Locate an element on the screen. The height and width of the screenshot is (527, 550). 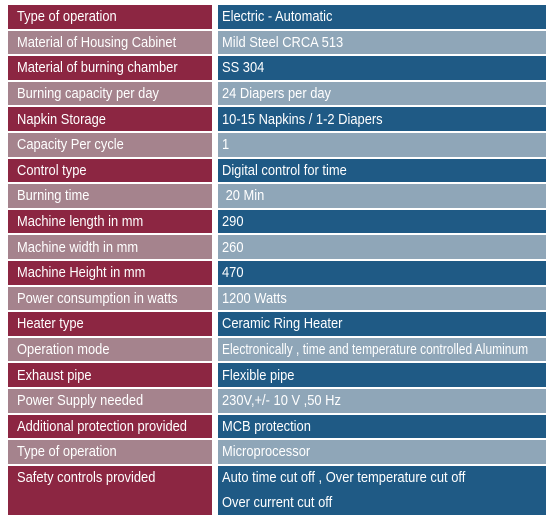
spec-value-line-2: Over current cut off is located at coordinates (277, 502).